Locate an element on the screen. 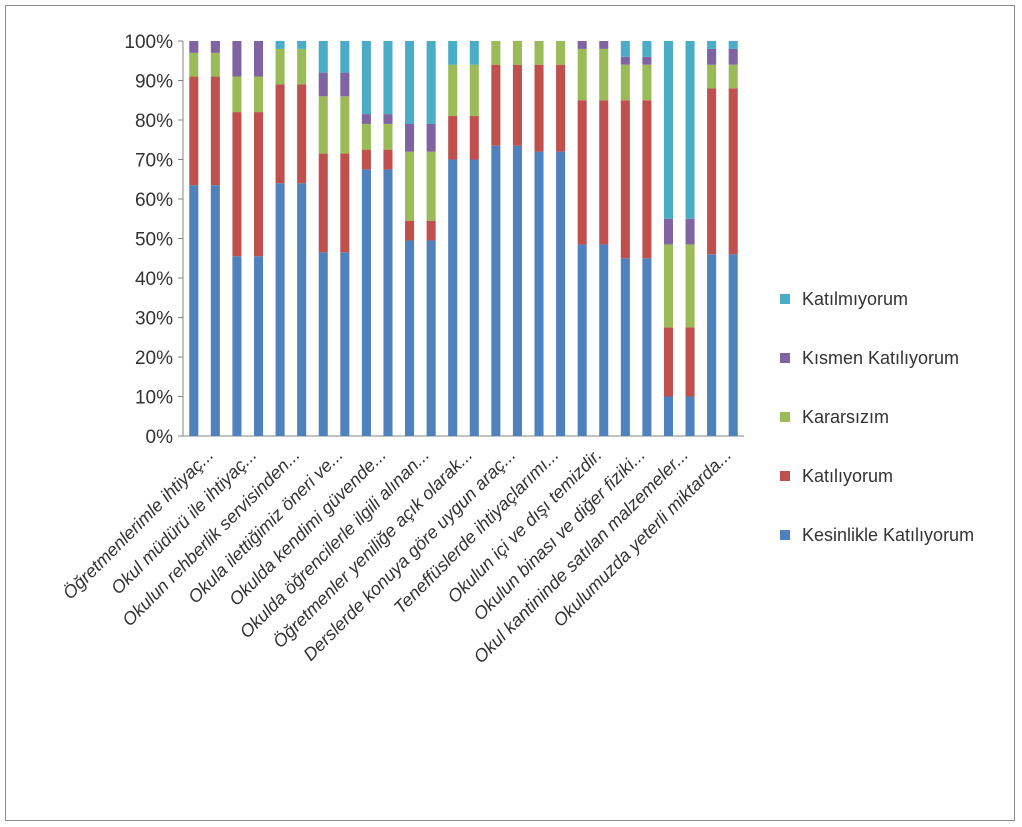  legend-label: Katılmıyorum is located at coordinates (855, 299).